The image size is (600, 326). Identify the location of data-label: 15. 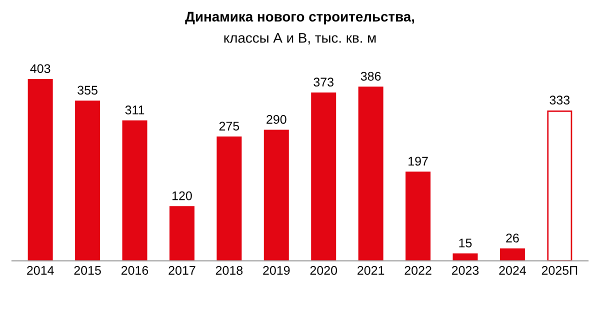
(465, 243).